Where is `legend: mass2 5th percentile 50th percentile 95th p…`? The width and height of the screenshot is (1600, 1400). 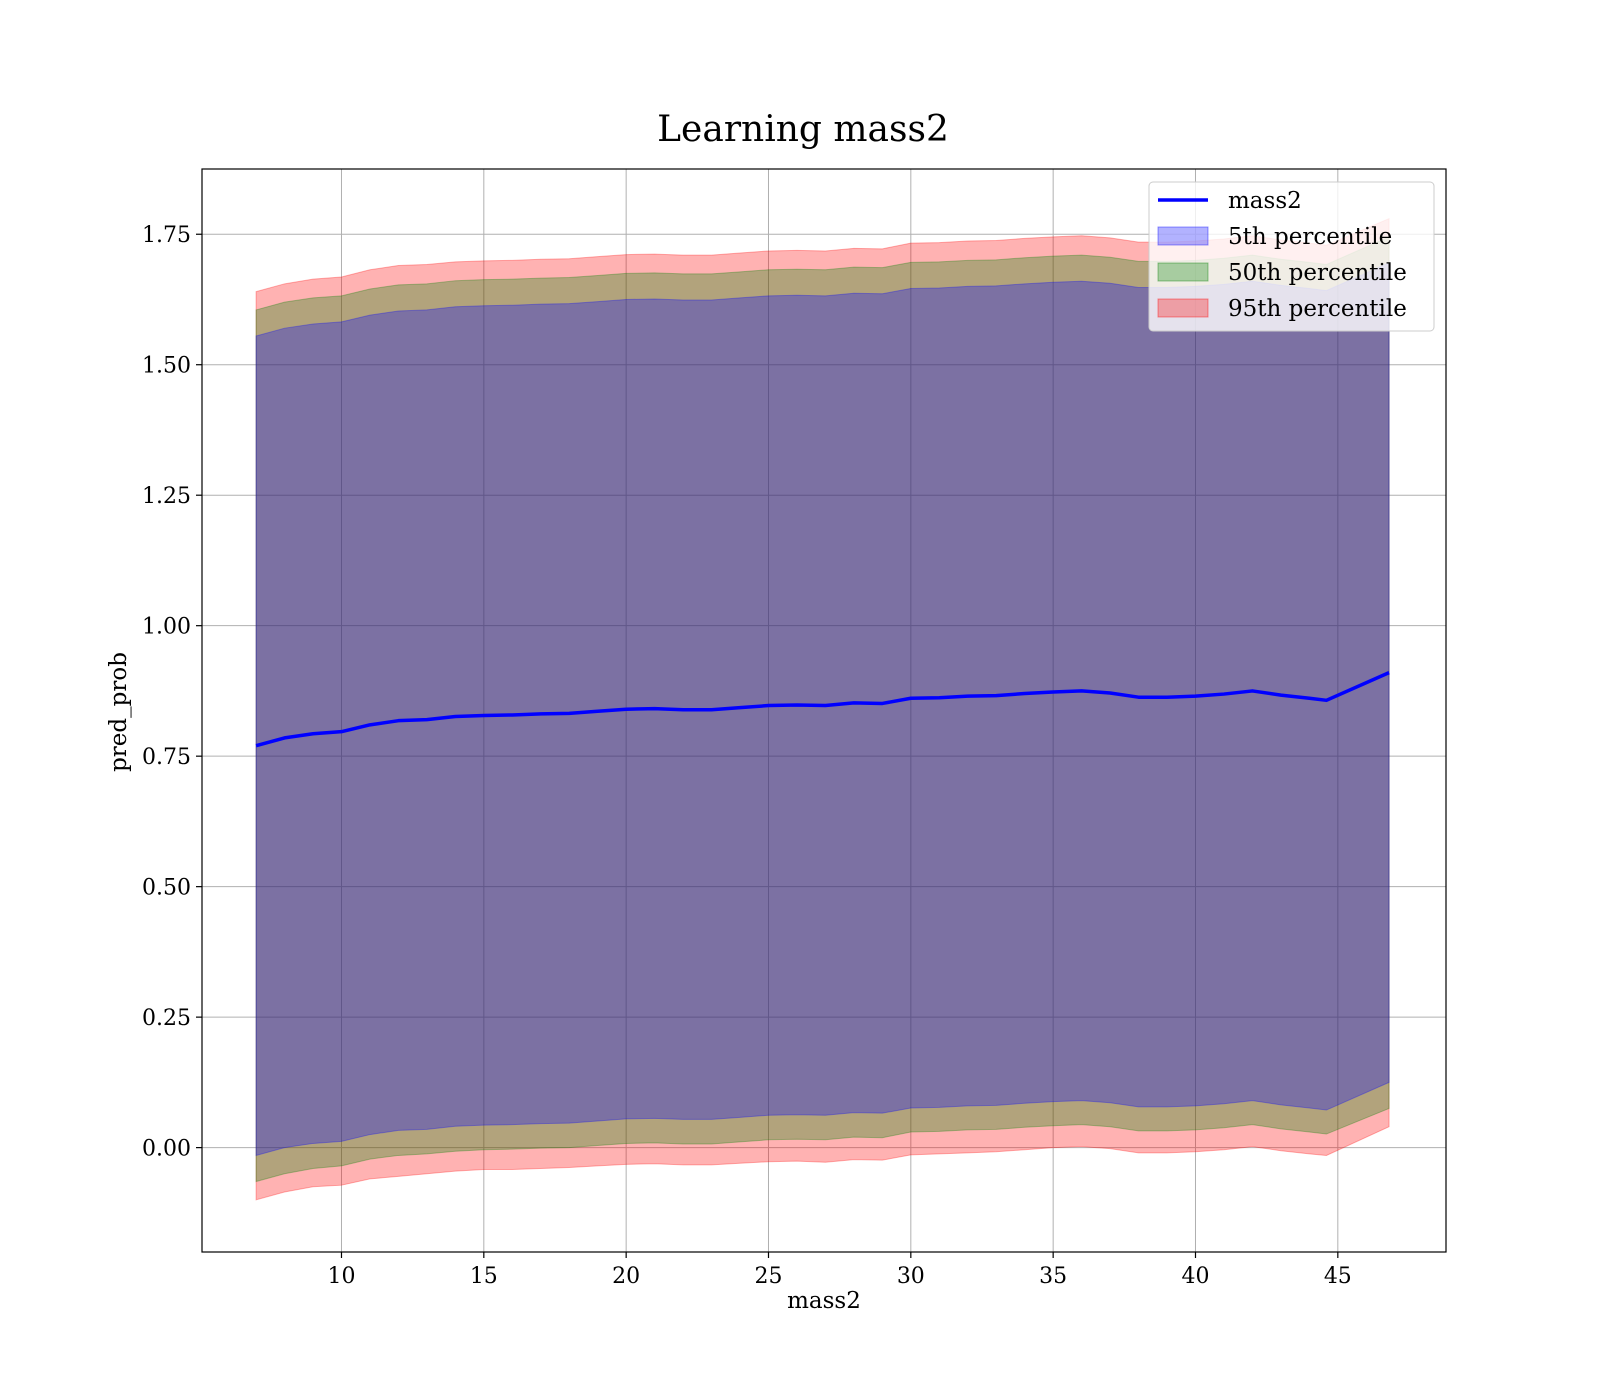 legend: mass2 5th percentile 50th percentile 95th p… is located at coordinates (1291, 256).